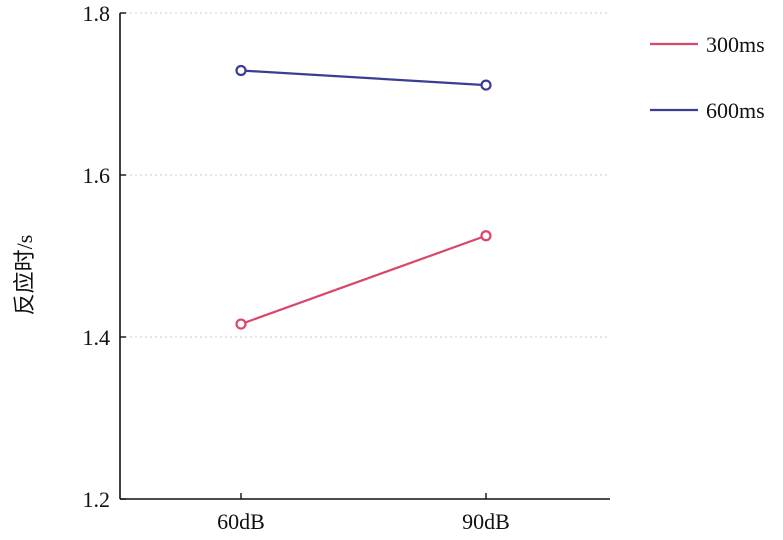 The width and height of the screenshot is (783, 540). I want to click on y-tick-label: 1.4, so click(97, 337).